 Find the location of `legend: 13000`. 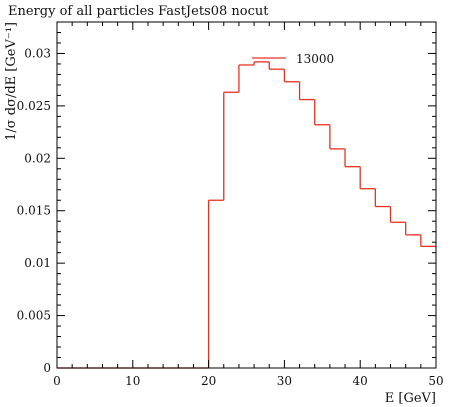

legend: 13000 is located at coordinates (293, 59).